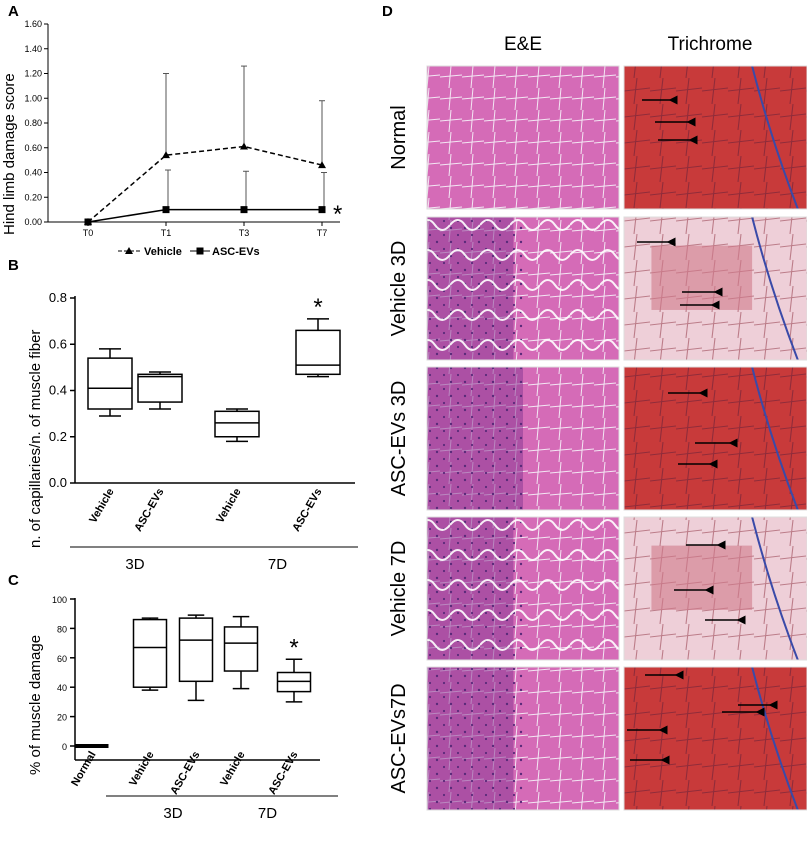 Image resolution: width=807 pixels, height=850 pixels. What do you see at coordinates (13, 265) in the screenshot?
I see `panel-b-letter: B` at bounding box center [13, 265].